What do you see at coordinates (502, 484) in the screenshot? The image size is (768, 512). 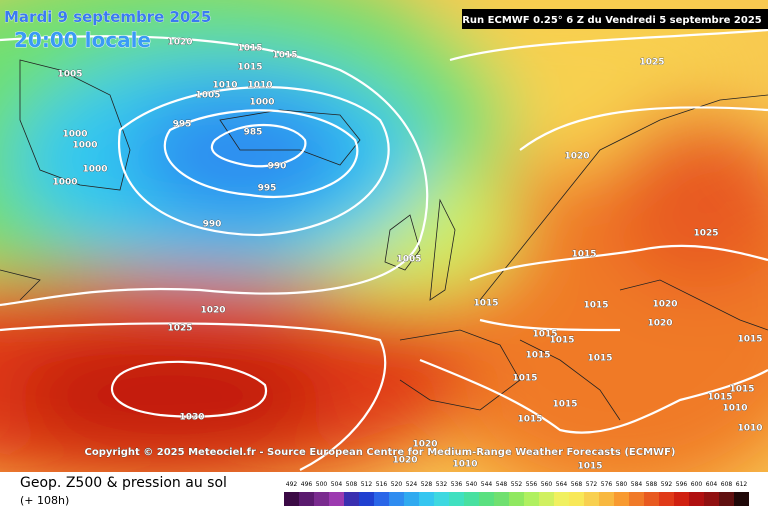 I see `colorbar-label: 548` at bounding box center [502, 484].